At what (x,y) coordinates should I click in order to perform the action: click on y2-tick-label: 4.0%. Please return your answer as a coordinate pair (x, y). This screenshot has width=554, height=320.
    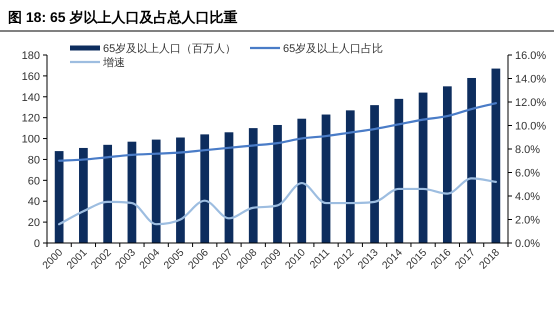
    Looking at the image, I should click on (527, 197).